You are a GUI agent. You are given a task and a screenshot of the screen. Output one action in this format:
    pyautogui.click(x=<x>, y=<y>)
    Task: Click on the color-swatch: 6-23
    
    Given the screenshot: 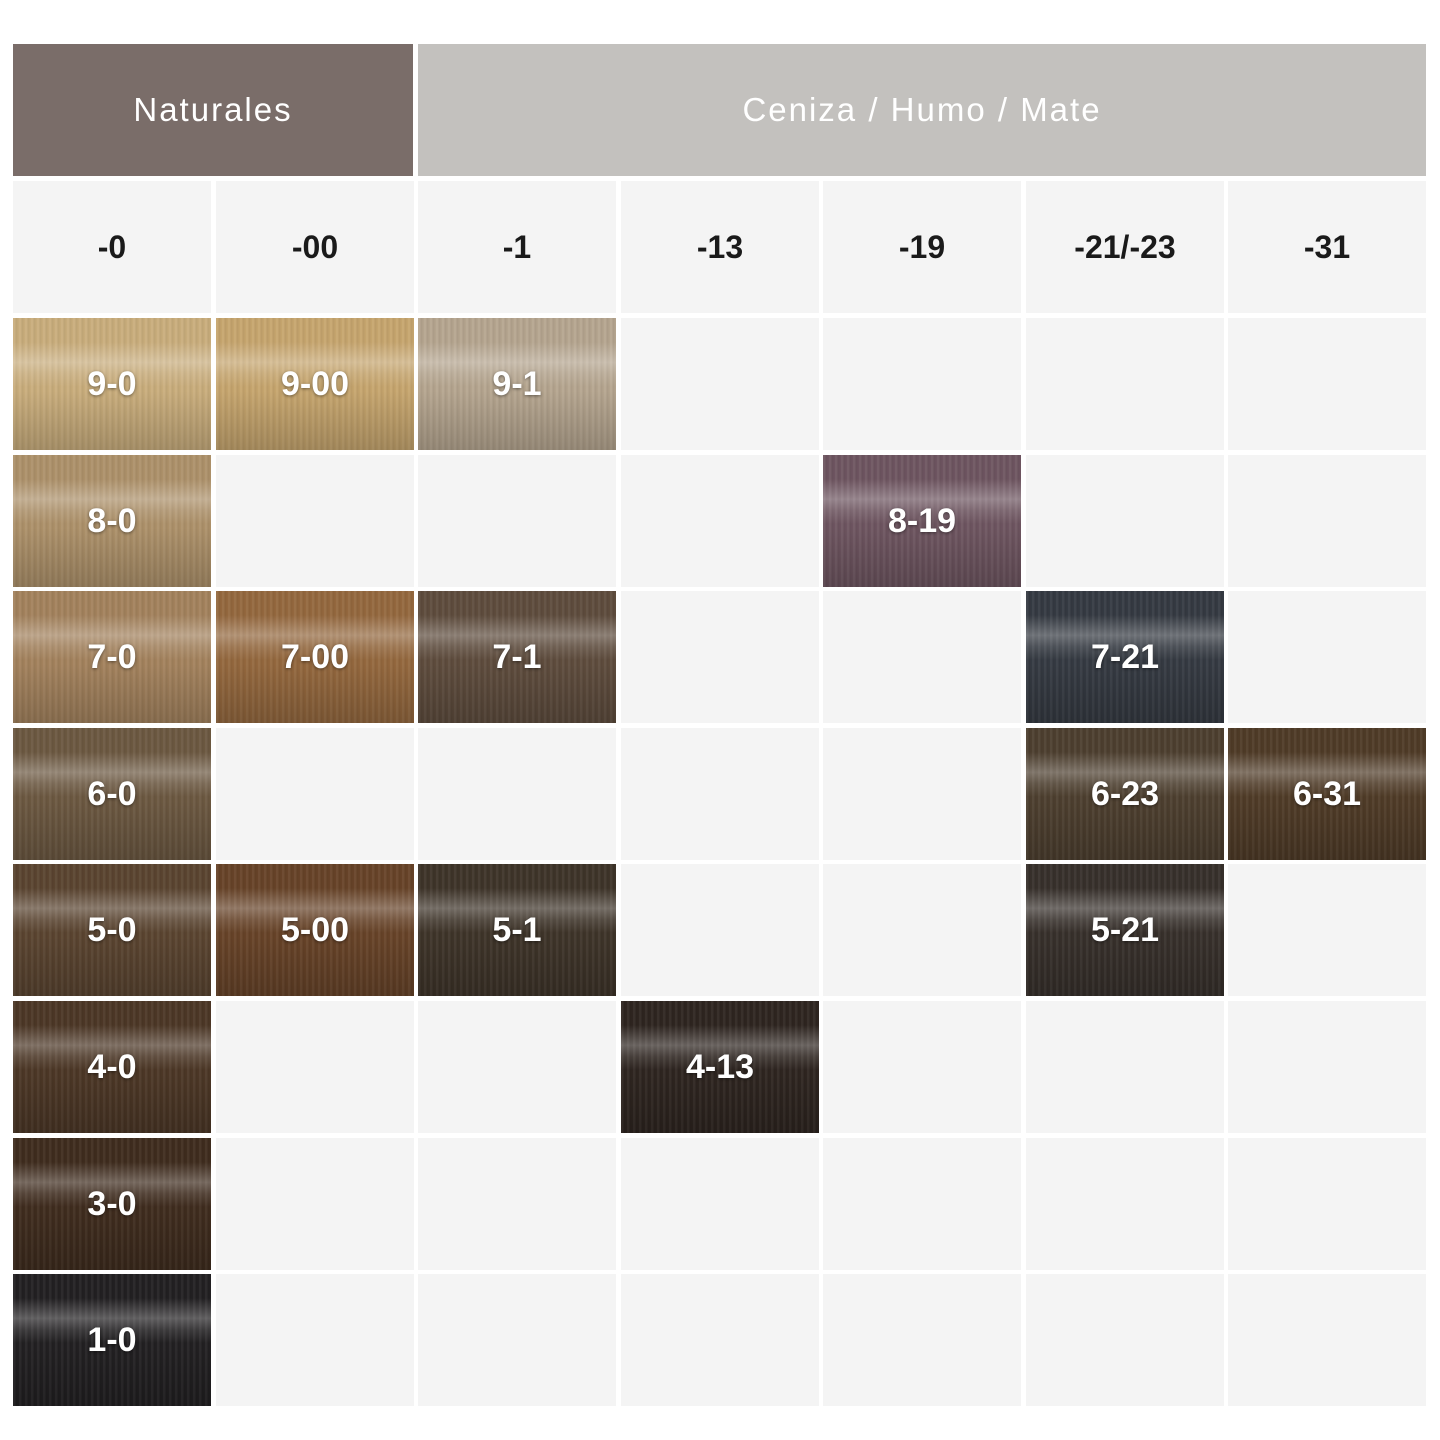 What is the action you would take?
    pyautogui.click(x=1125, y=794)
    